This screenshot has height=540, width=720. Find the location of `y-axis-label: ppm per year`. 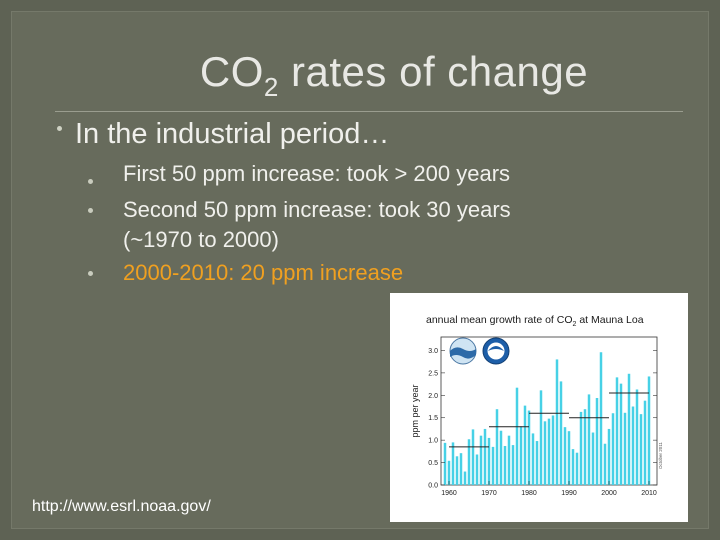

y-axis-label: ppm per year is located at coordinates (415, 410).